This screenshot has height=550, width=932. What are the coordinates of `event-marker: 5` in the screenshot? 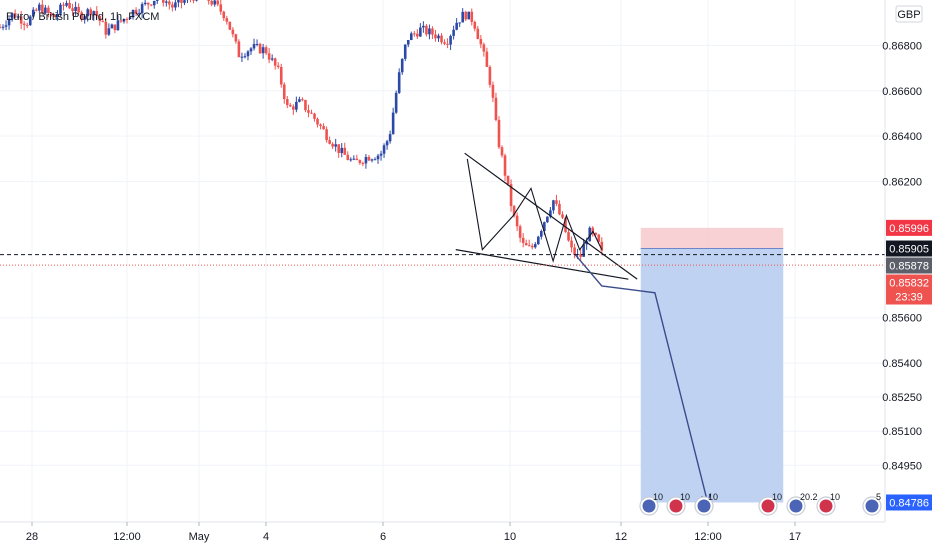 It's located at (872, 504).